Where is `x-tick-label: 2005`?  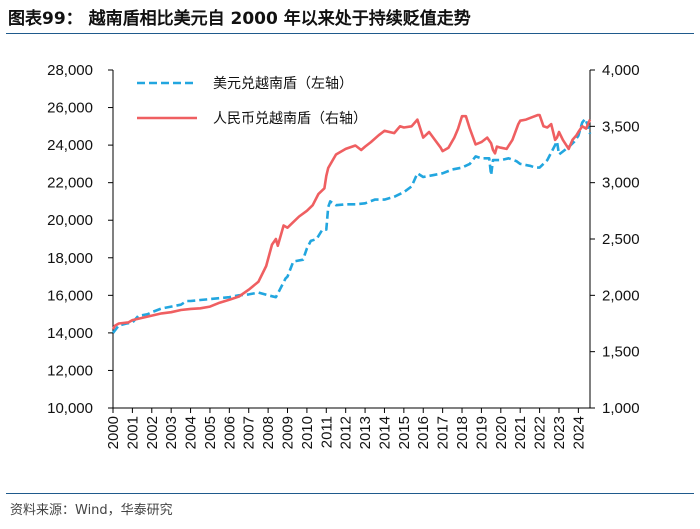
x-tick-label: 2005 is located at coordinates (210, 432).